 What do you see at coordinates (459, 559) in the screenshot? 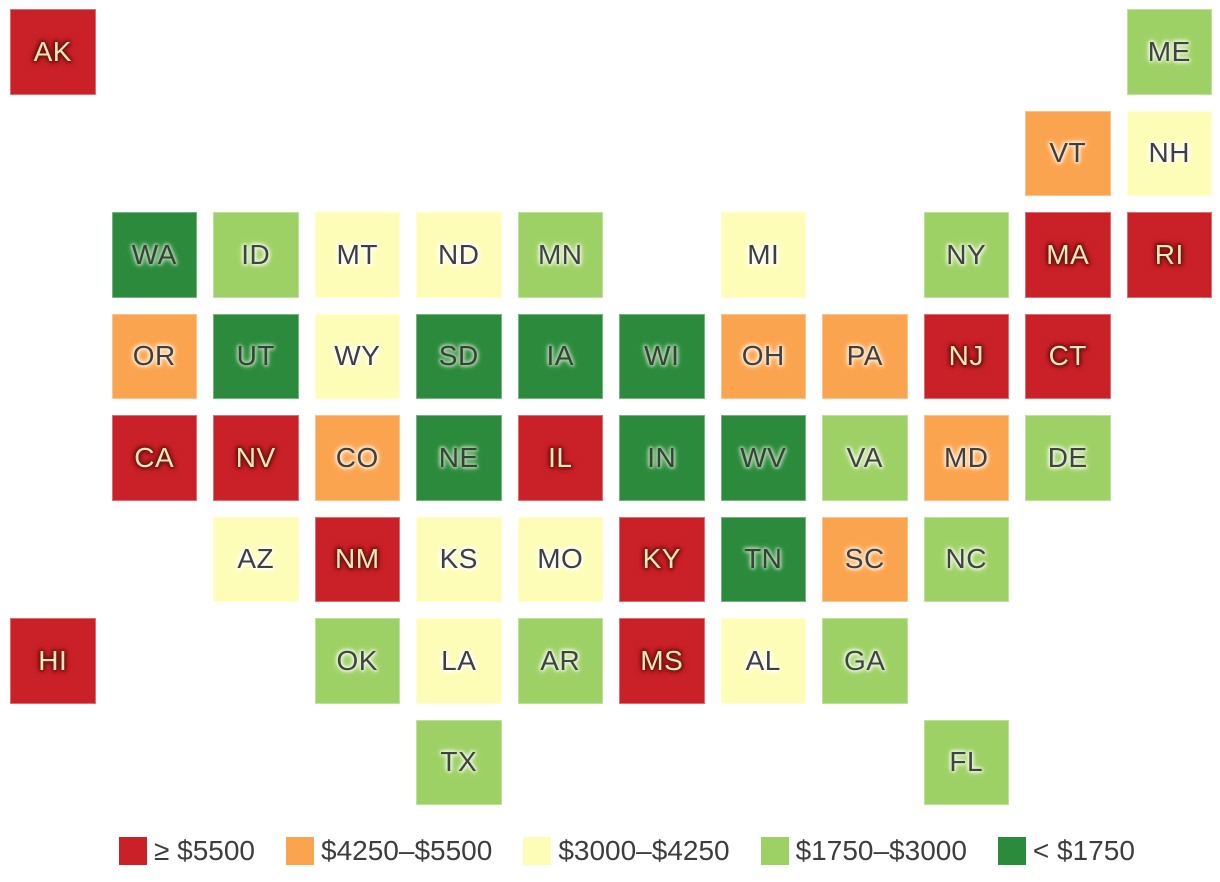
I see `state-tile-ks: KS` at bounding box center [459, 559].